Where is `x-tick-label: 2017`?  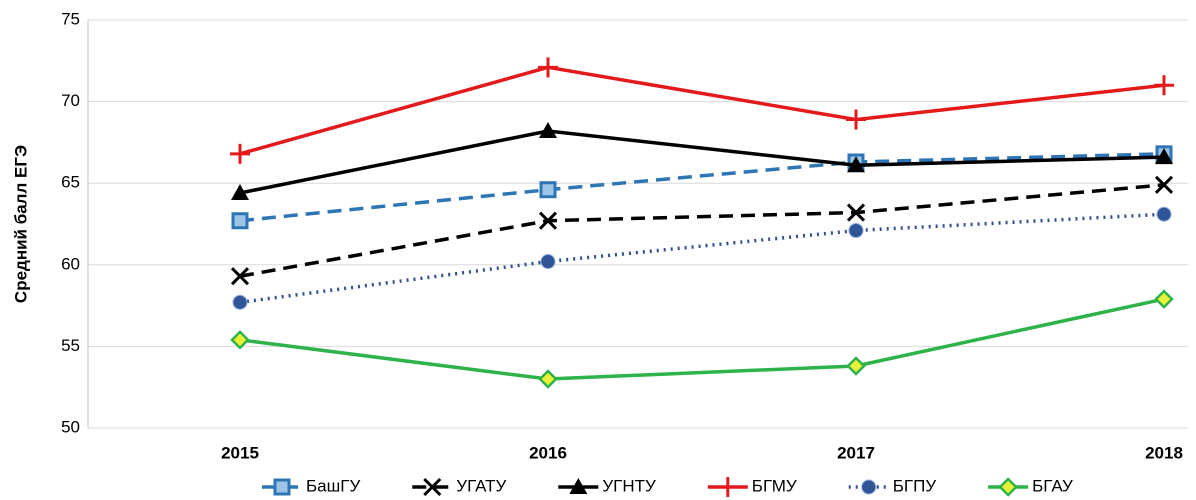
x-tick-label: 2017 is located at coordinates (856, 452).